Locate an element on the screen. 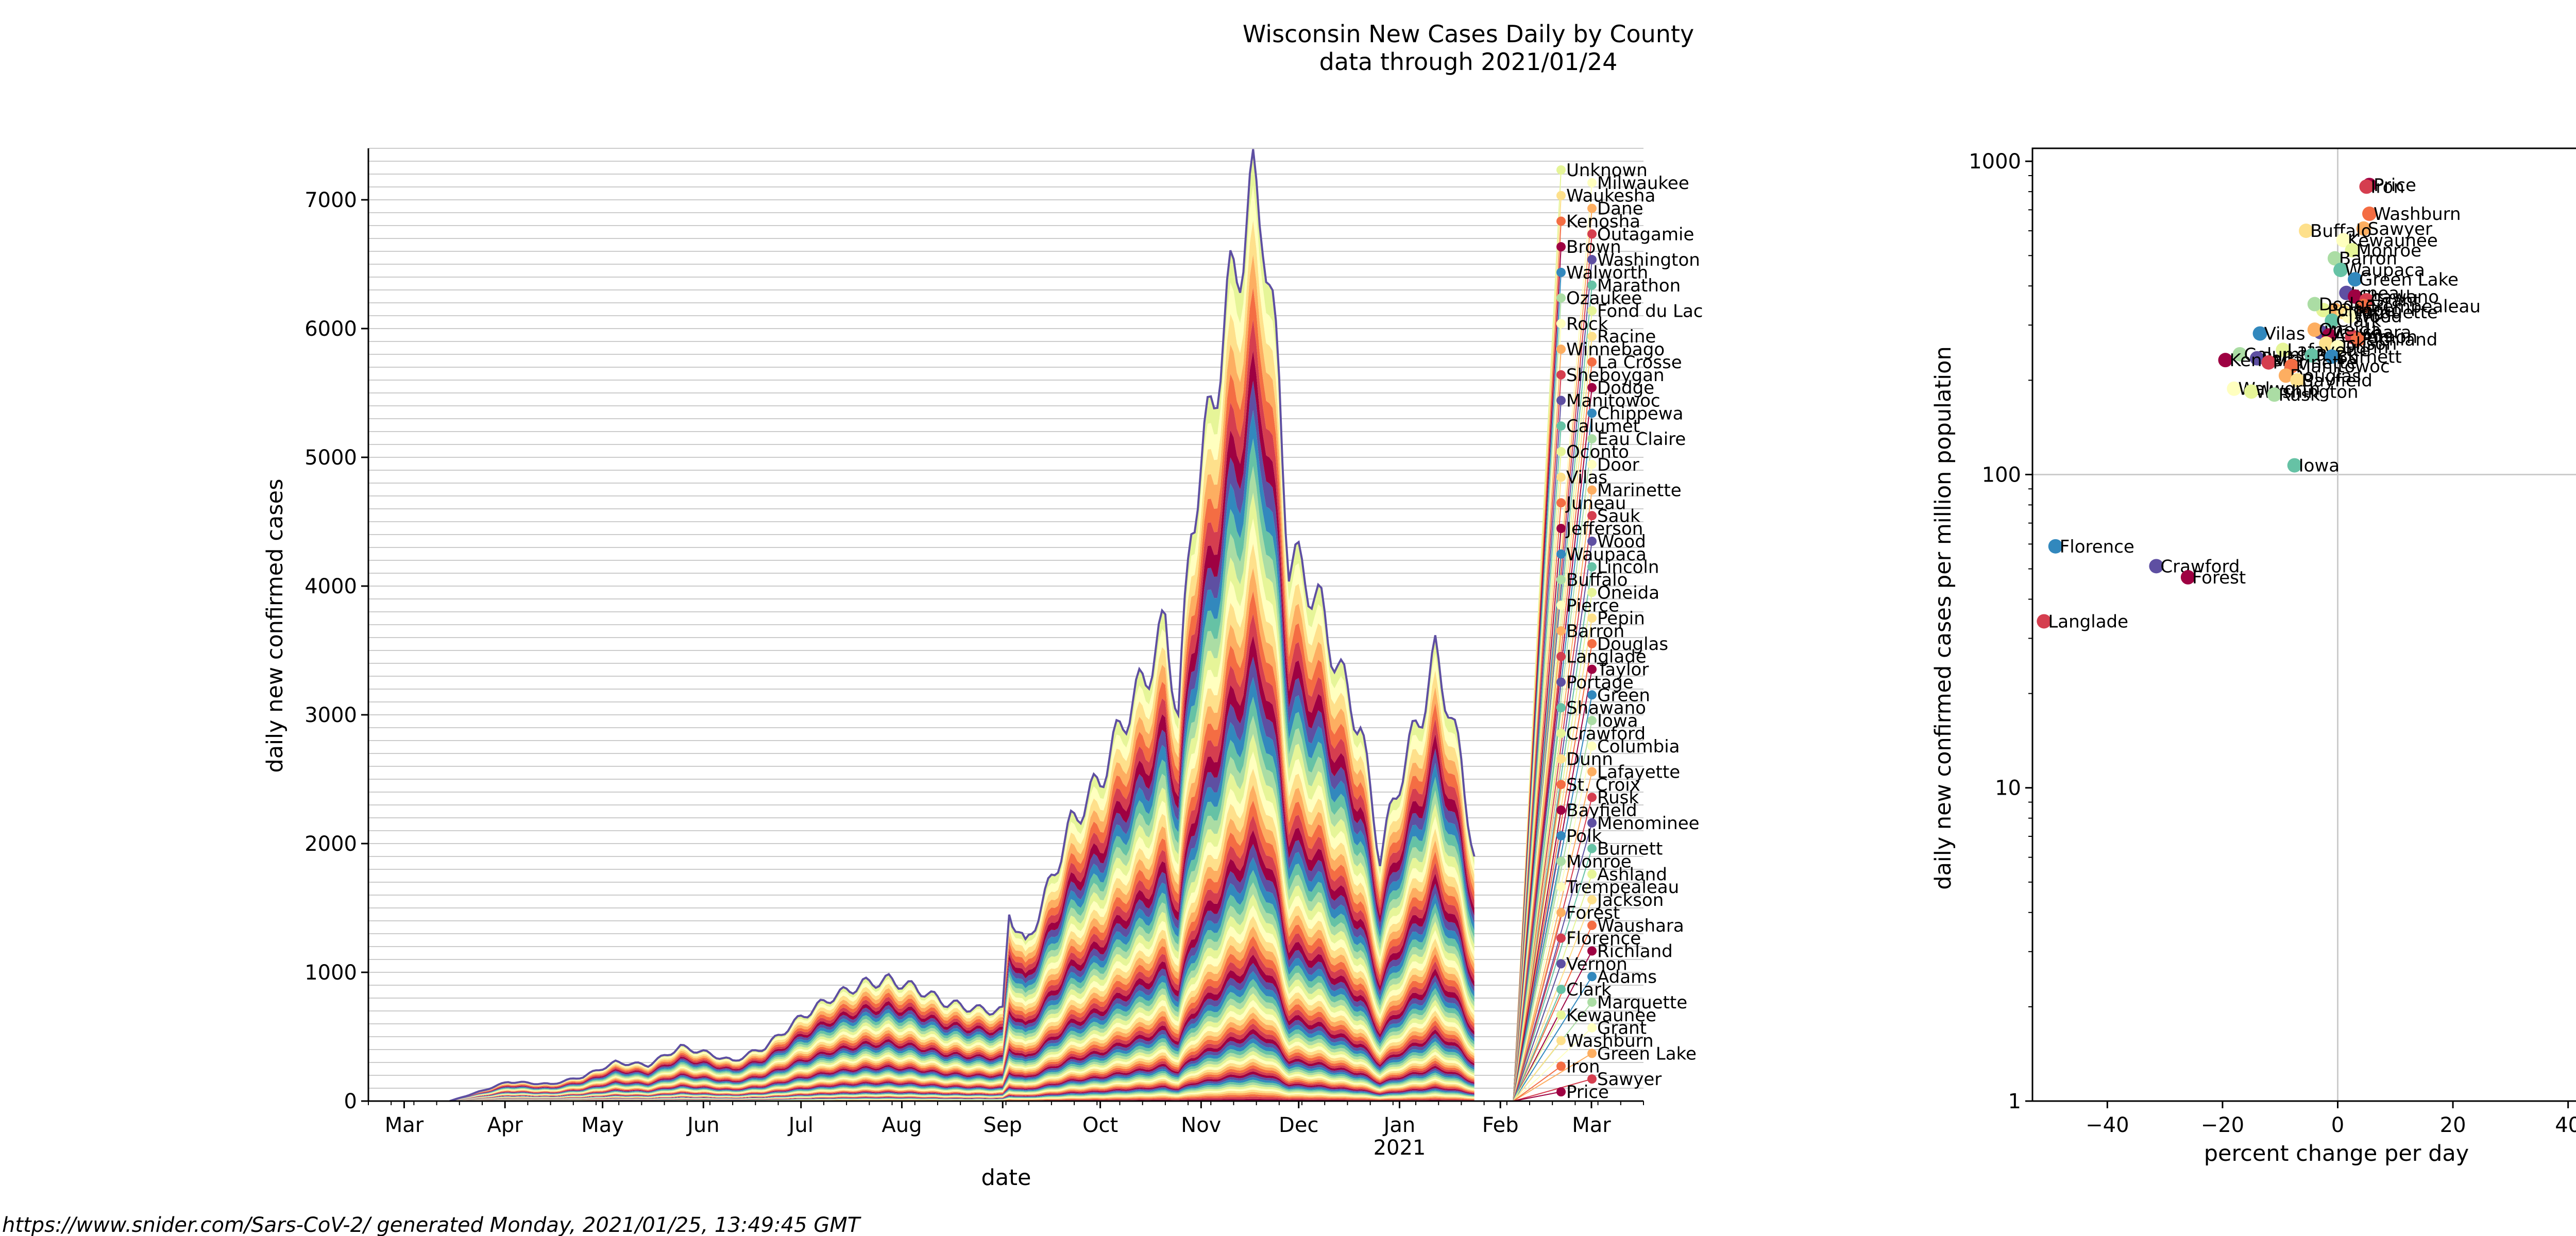 The height and width of the screenshot is (1236, 2576). x-tick-label: Nov is located at coordinates (1201, 1125).